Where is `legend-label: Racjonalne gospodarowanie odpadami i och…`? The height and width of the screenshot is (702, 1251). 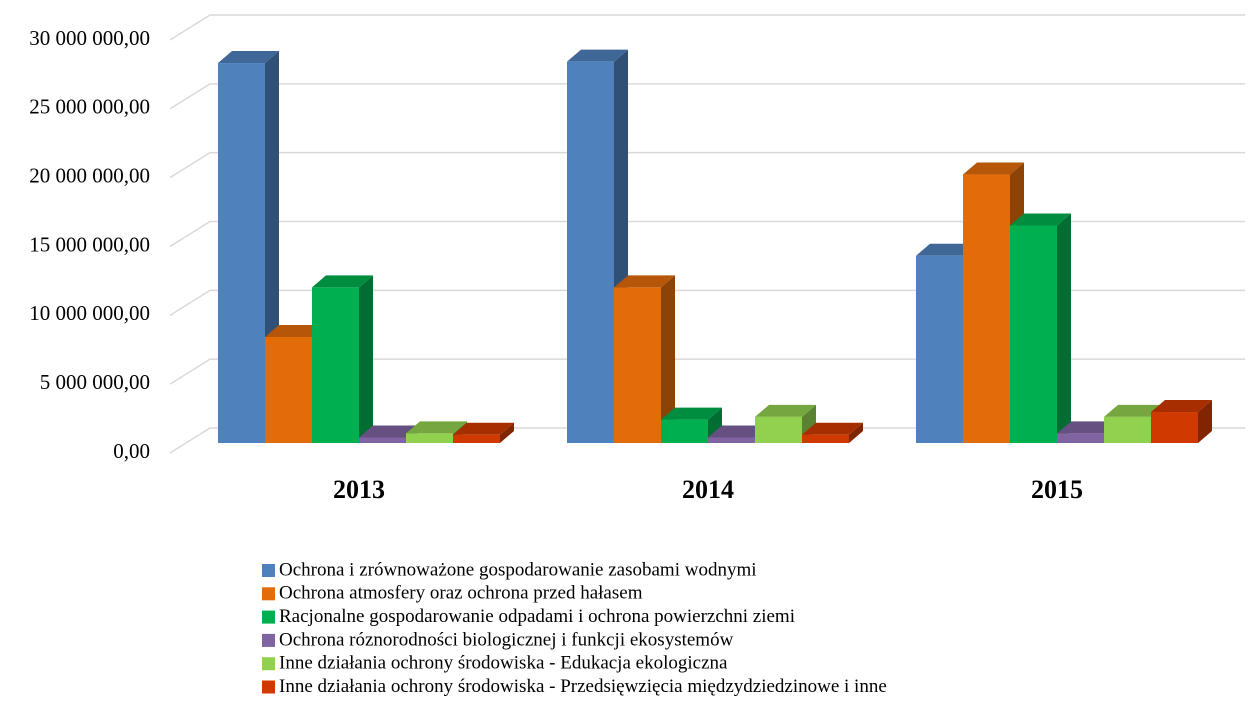
legend-label: Racjonalne gospodarowanie odpadami i och… is located at coordinates (537, 616).